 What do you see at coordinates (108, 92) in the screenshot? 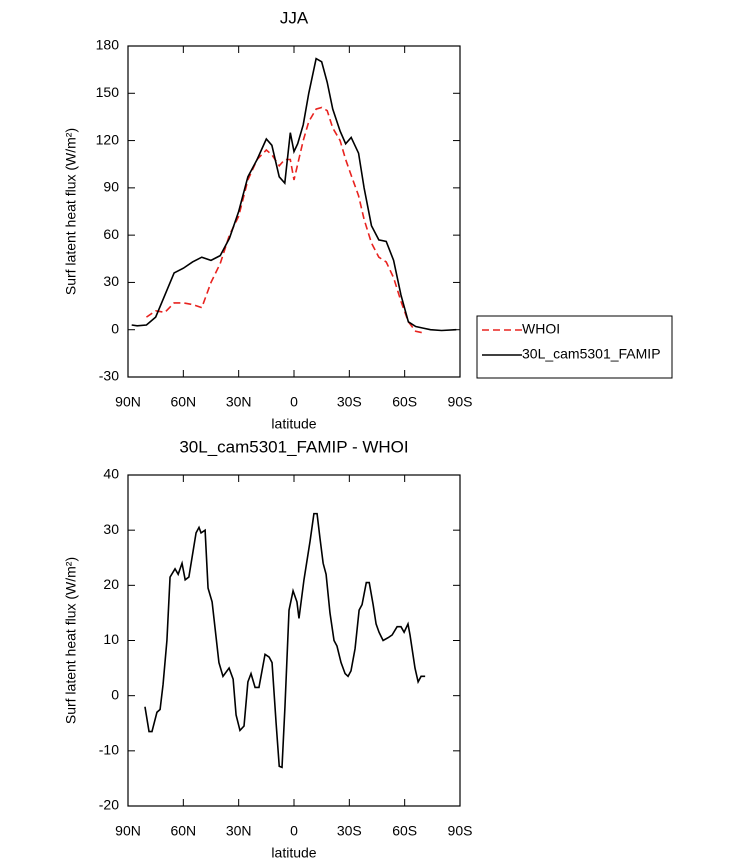
I see `y-tick-label: 150` at bounding box center [108, 92].